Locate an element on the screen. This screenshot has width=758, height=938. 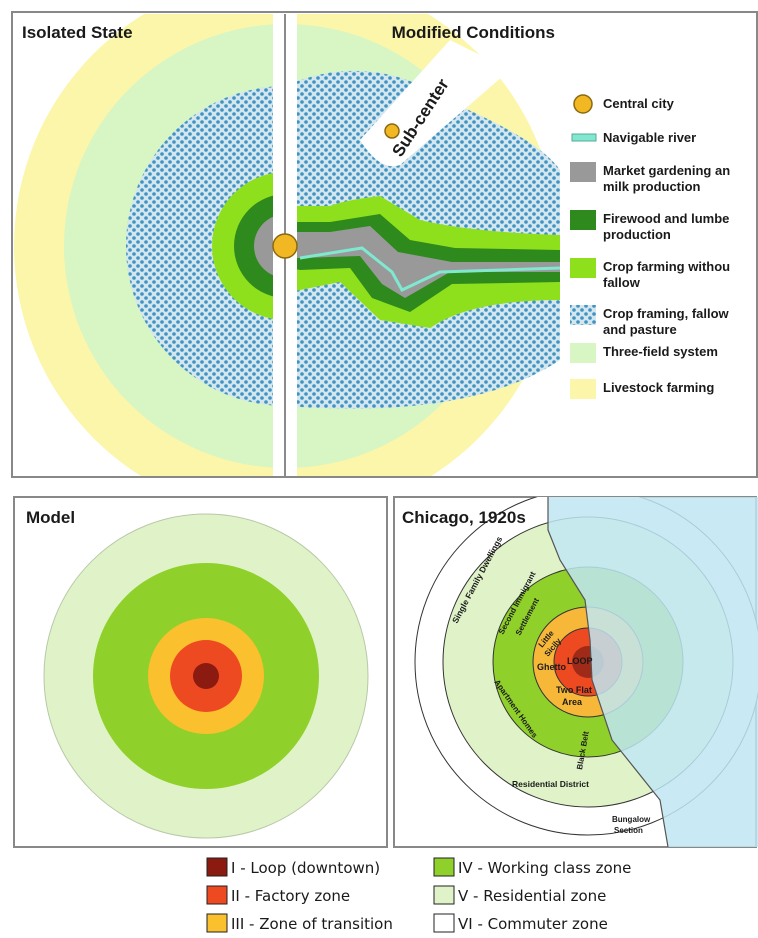
zone-label: VI - Commuter zone is located at coordinates (533, 924).